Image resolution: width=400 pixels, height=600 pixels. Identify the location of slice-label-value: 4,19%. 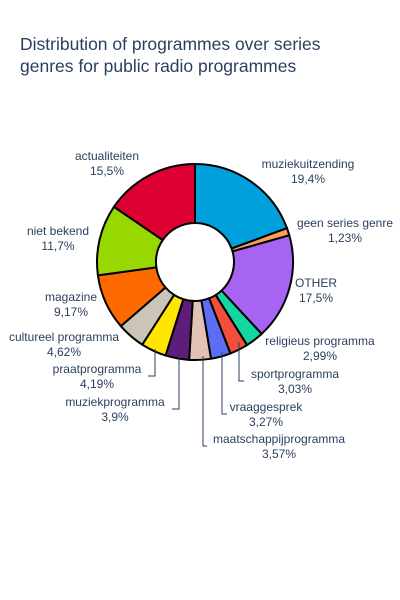
(97, 384).